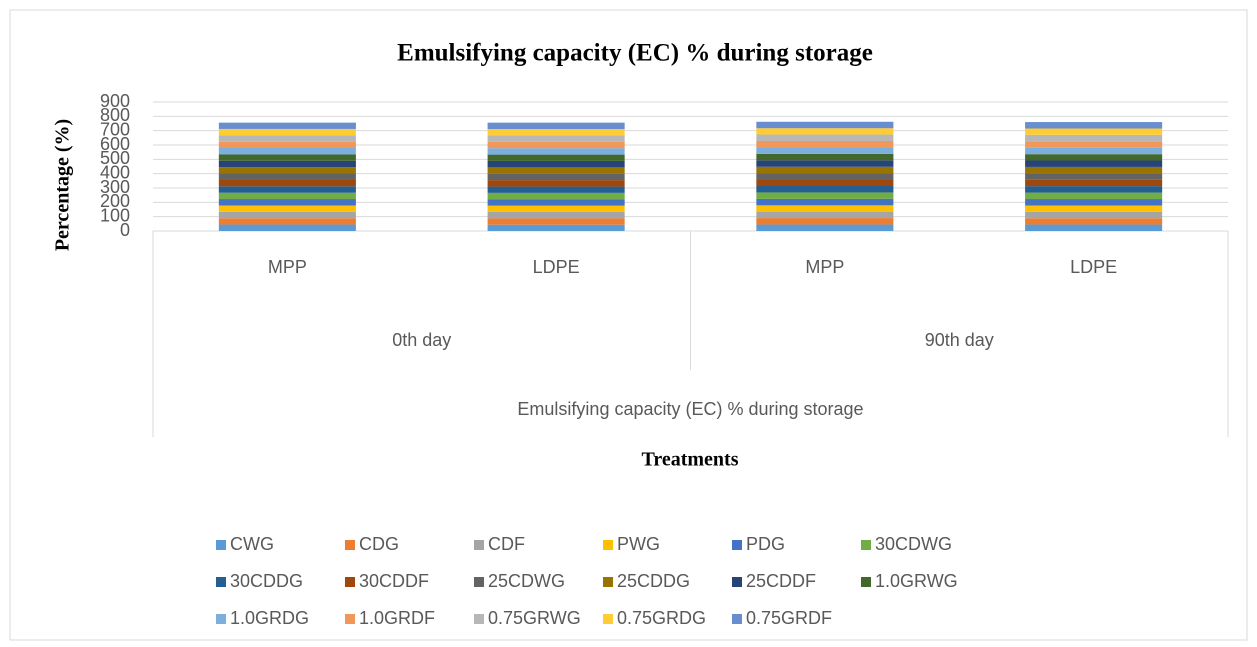 The height and width of the screenshot is (647, 1257). Describe the element at coordinates (506, 544) in the screenshot. I see `legend-label: CDF` at that location.